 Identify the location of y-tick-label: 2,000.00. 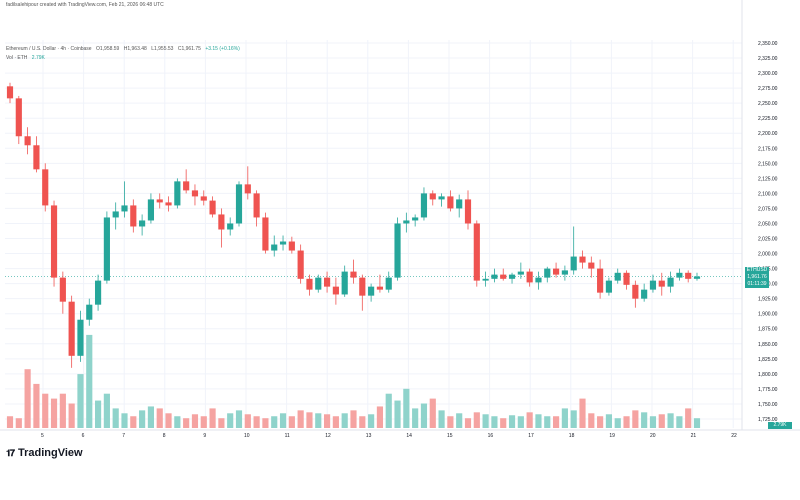
(768, 255).